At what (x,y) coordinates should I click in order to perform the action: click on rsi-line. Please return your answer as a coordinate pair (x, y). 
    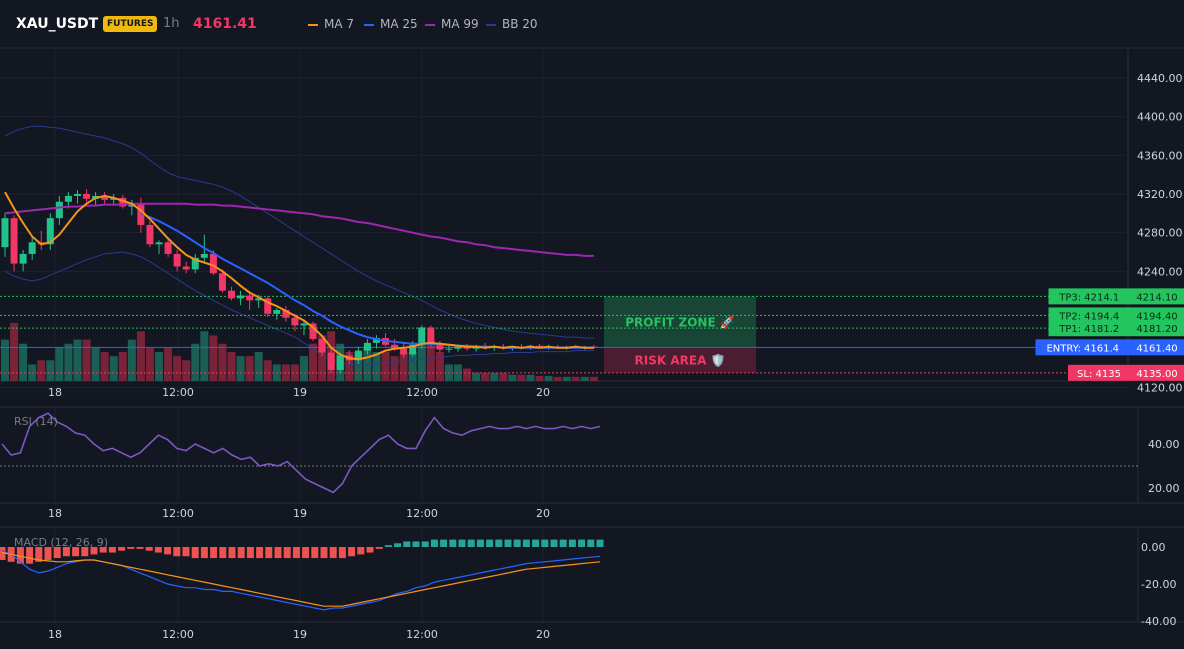
    Looking at the image, I should click on (301, 453).